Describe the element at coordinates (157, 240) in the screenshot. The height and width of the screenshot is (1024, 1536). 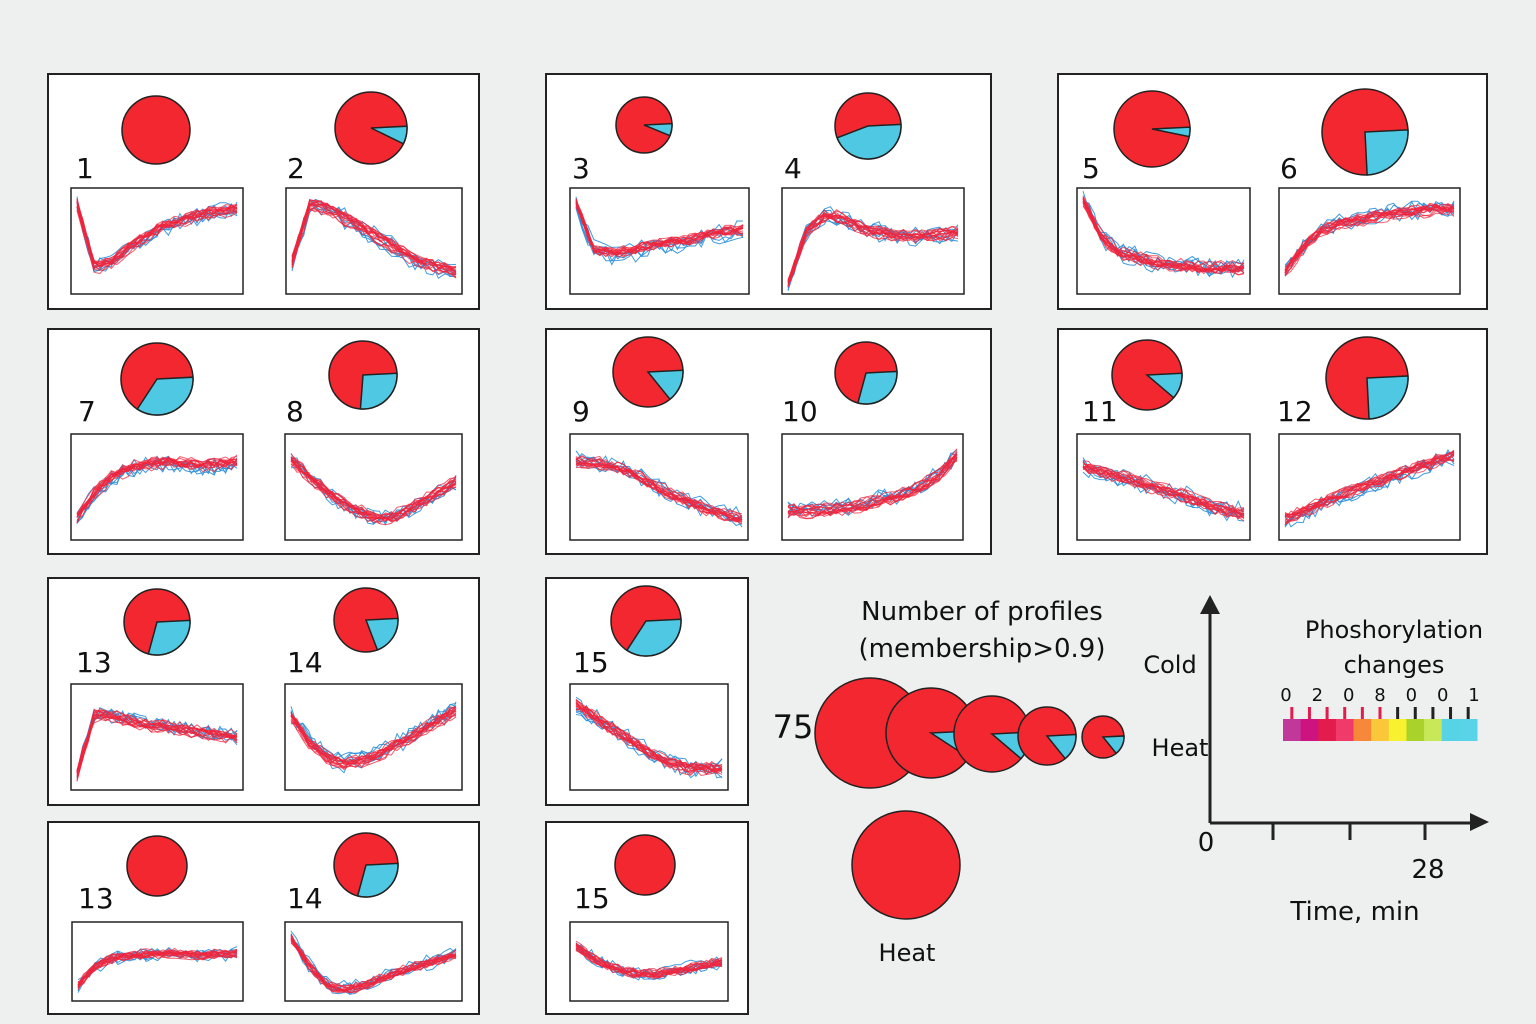
I see `cold-profile-line` at that location.